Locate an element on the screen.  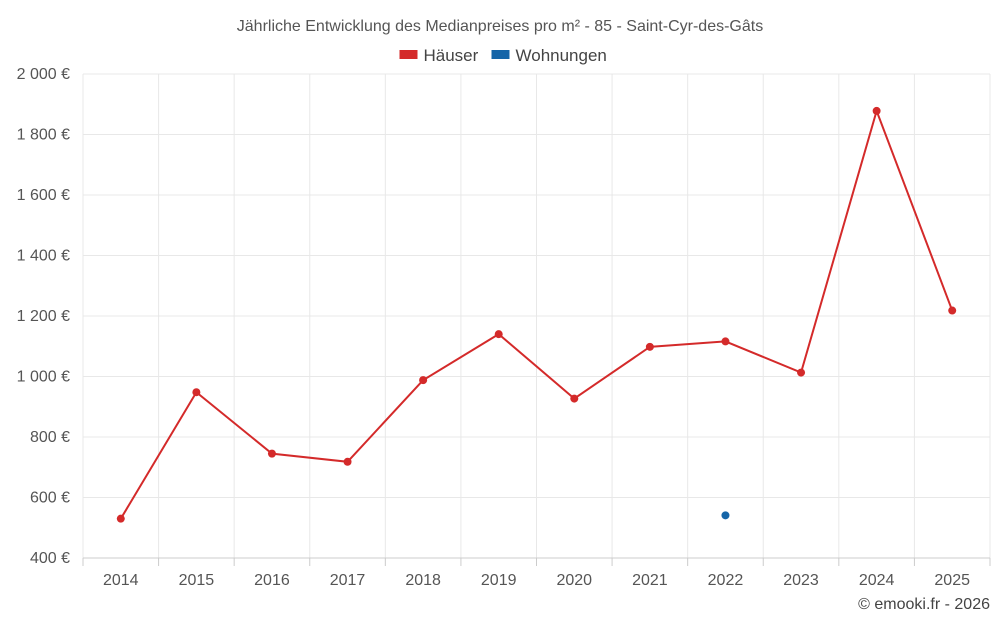
y-tick-label: 600 € is located at coordinates (50, 498).